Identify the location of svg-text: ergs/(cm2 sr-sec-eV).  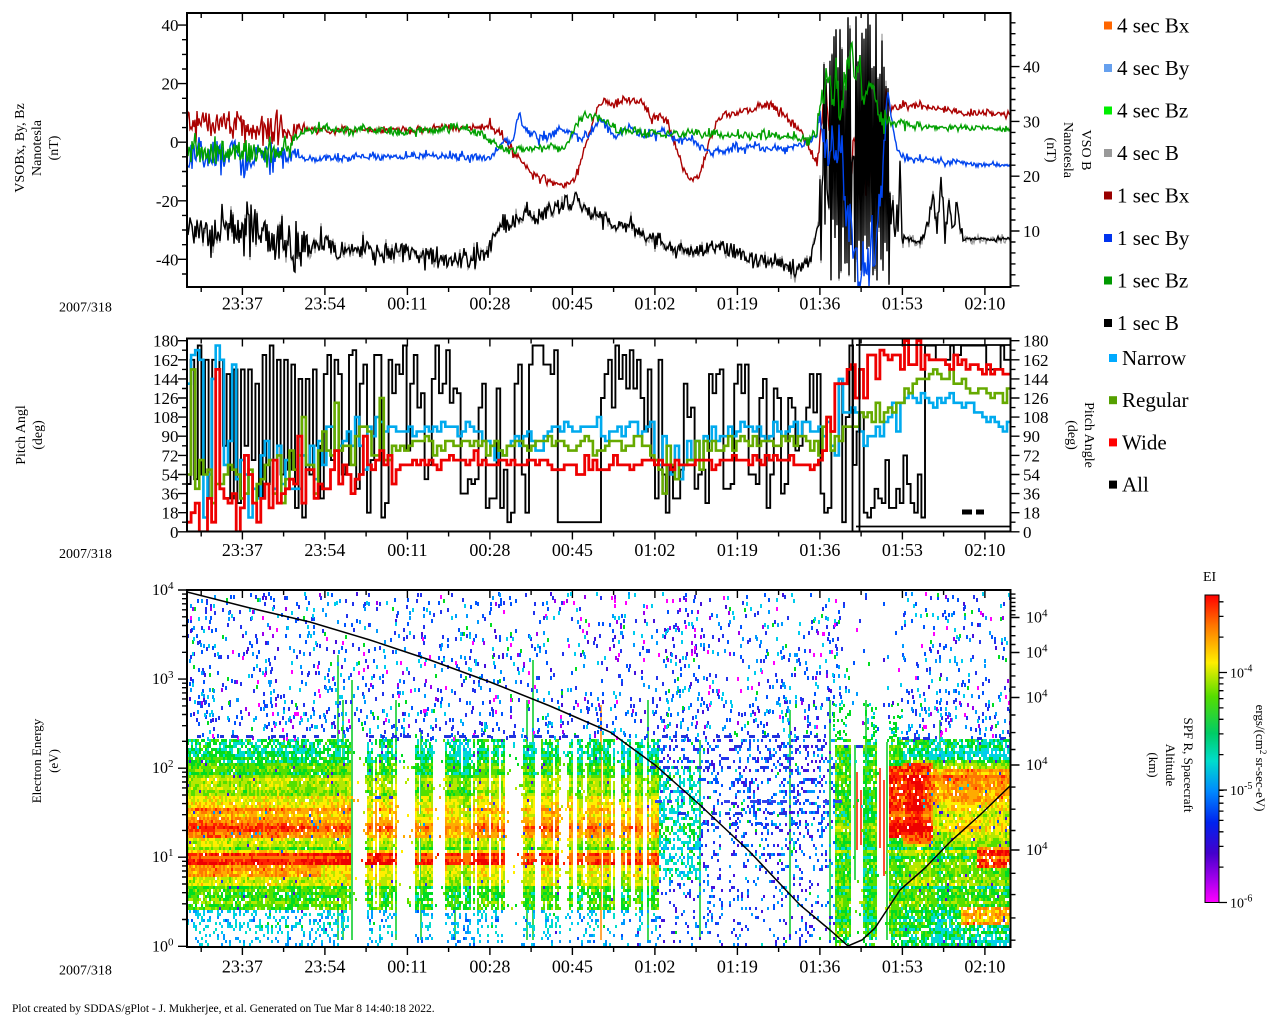
(1260, 758).